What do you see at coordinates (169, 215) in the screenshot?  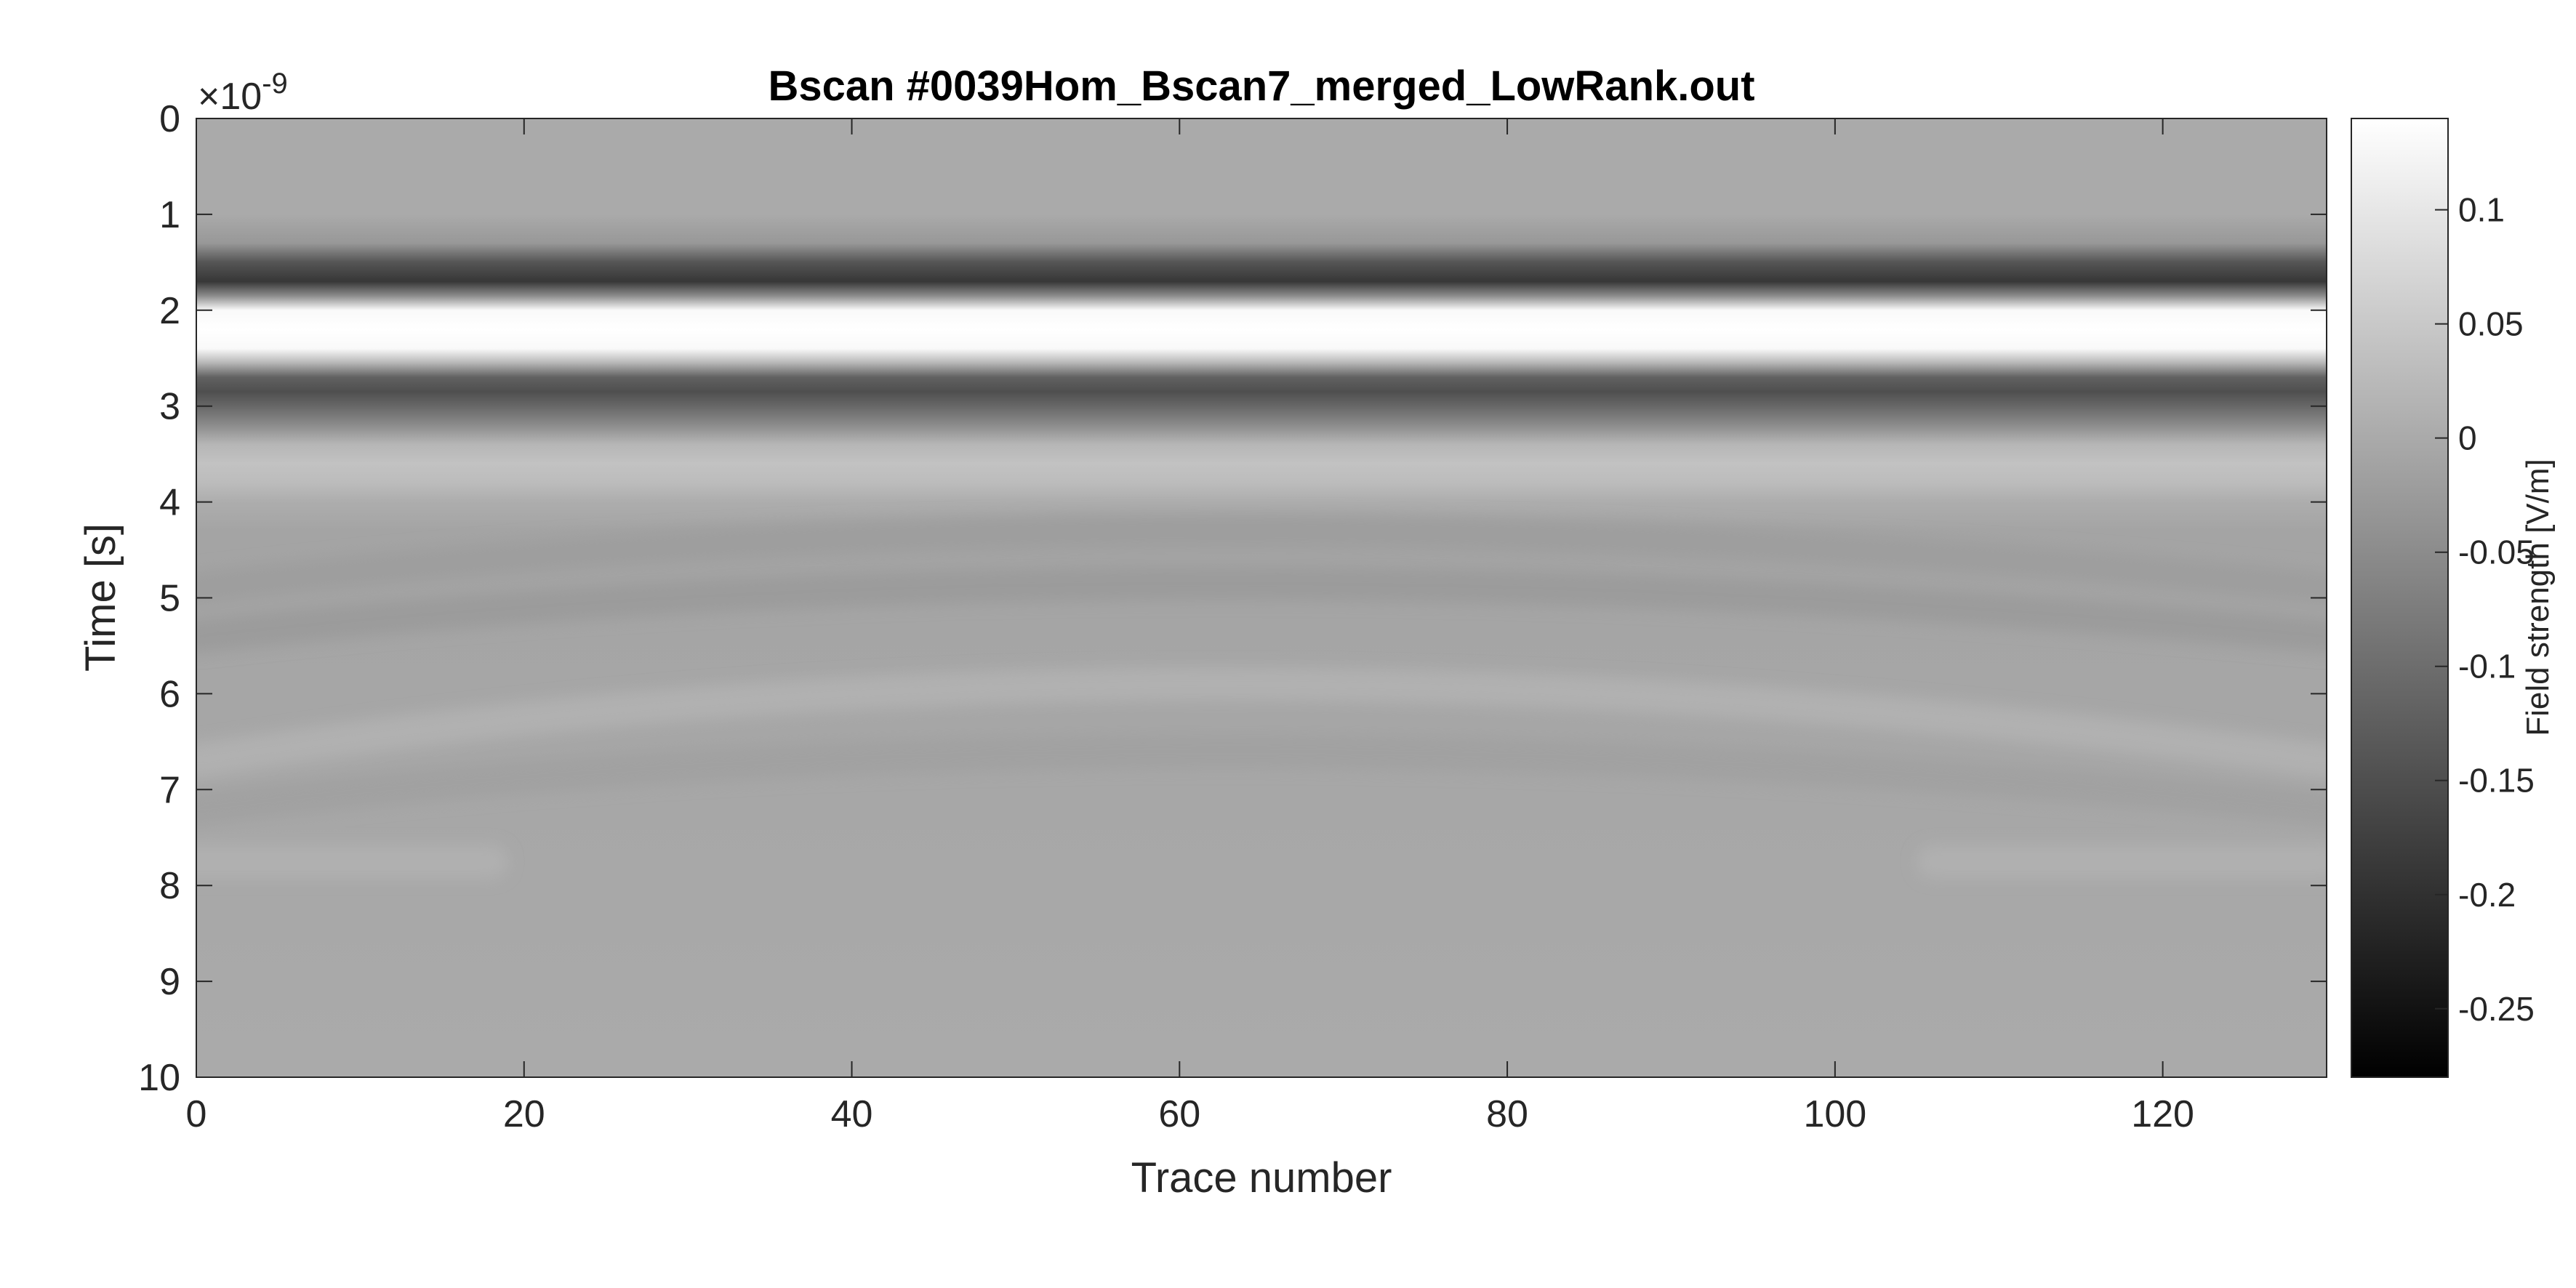 I see `y-tick-label: 1` at bounding box center [169, 215].